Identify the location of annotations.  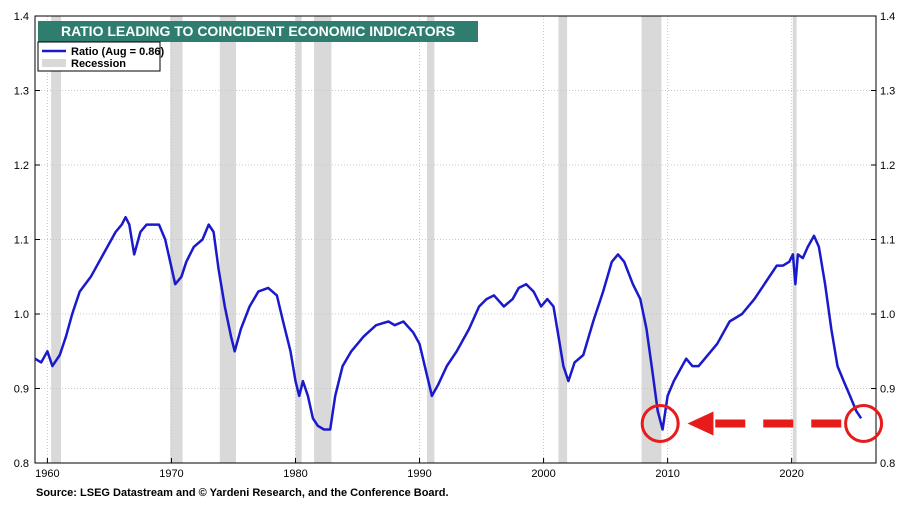
(762, 424).